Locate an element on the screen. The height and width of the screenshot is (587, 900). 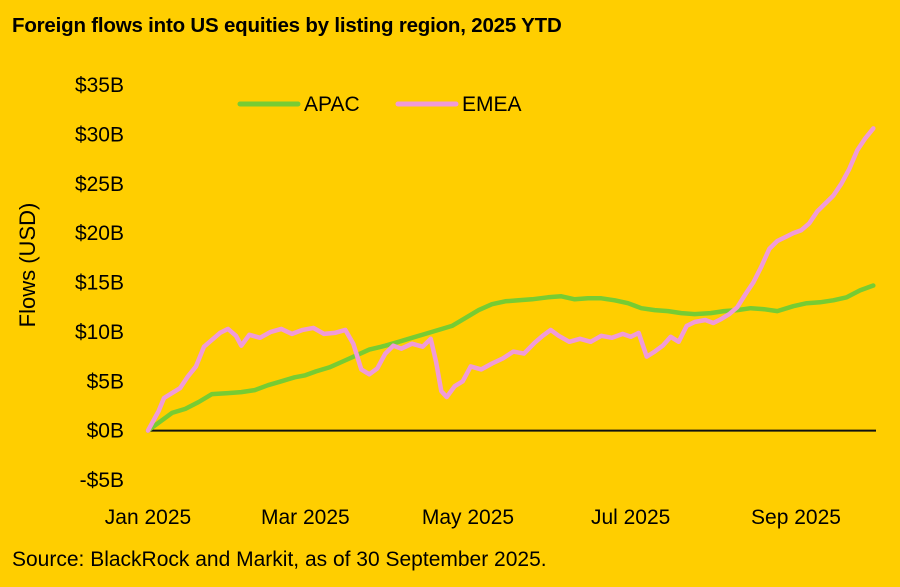
y-tick-label: $5B is located at coordinates (105, 381).